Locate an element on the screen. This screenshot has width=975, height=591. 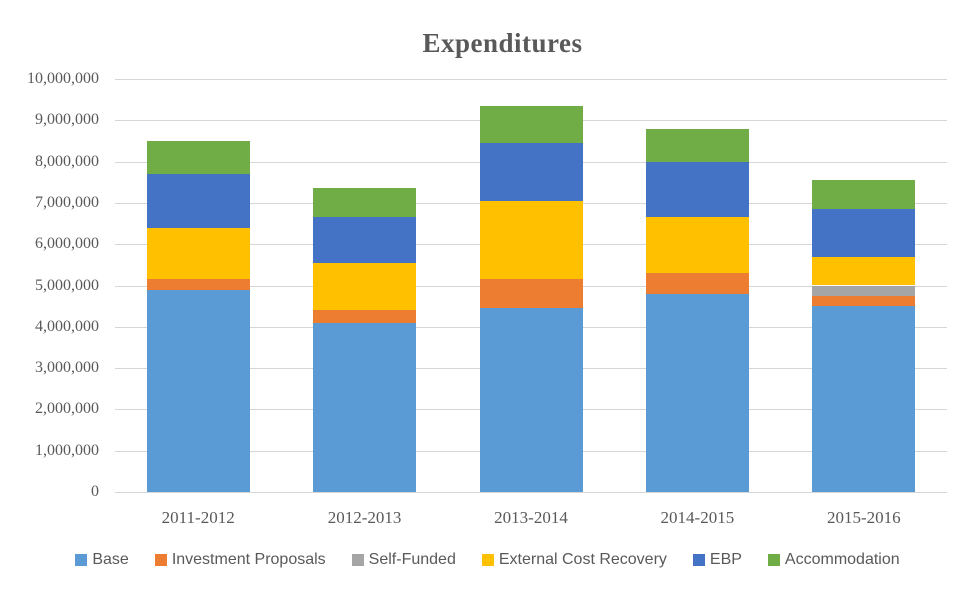
bar-segment-ebp-2014-2015 is located at coordinates (697, 189).